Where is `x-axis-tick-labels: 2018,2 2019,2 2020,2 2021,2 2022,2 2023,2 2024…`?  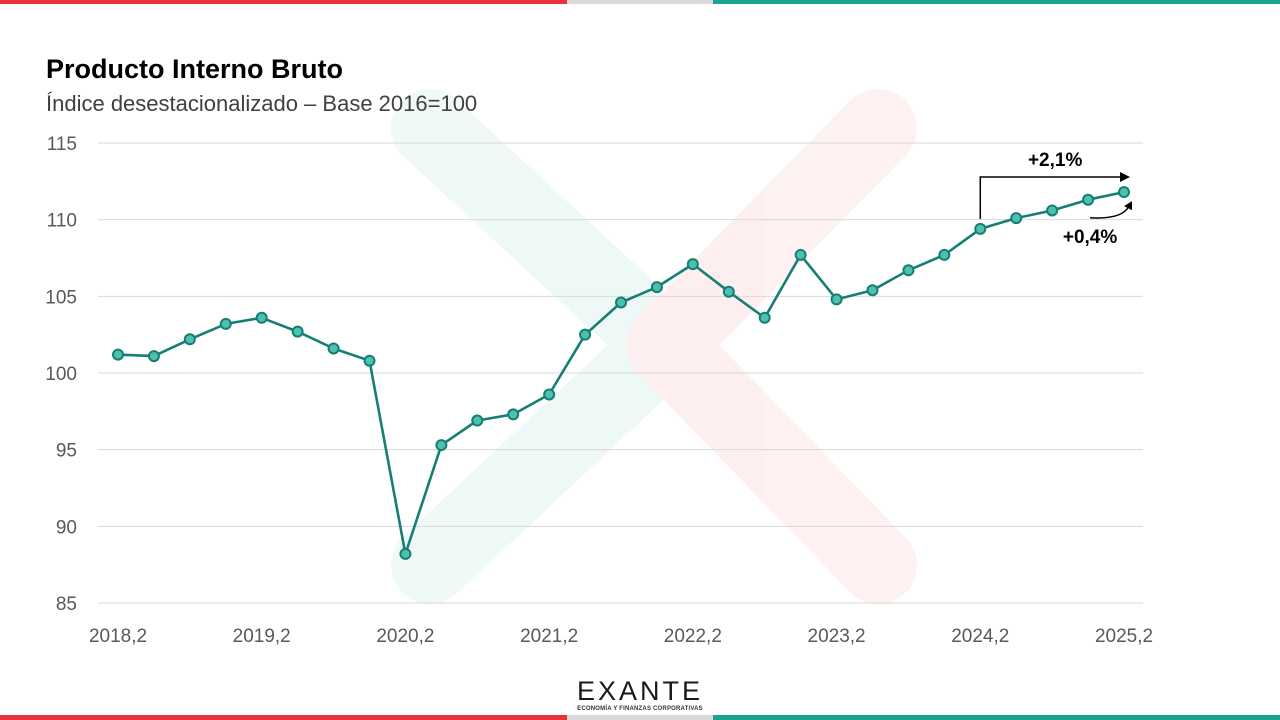 x-axis-tick-labels: 2018,2 2019,2 2020,2 2021,2 2022,2 2023,2 2024… is located at coordinates (621, 636).